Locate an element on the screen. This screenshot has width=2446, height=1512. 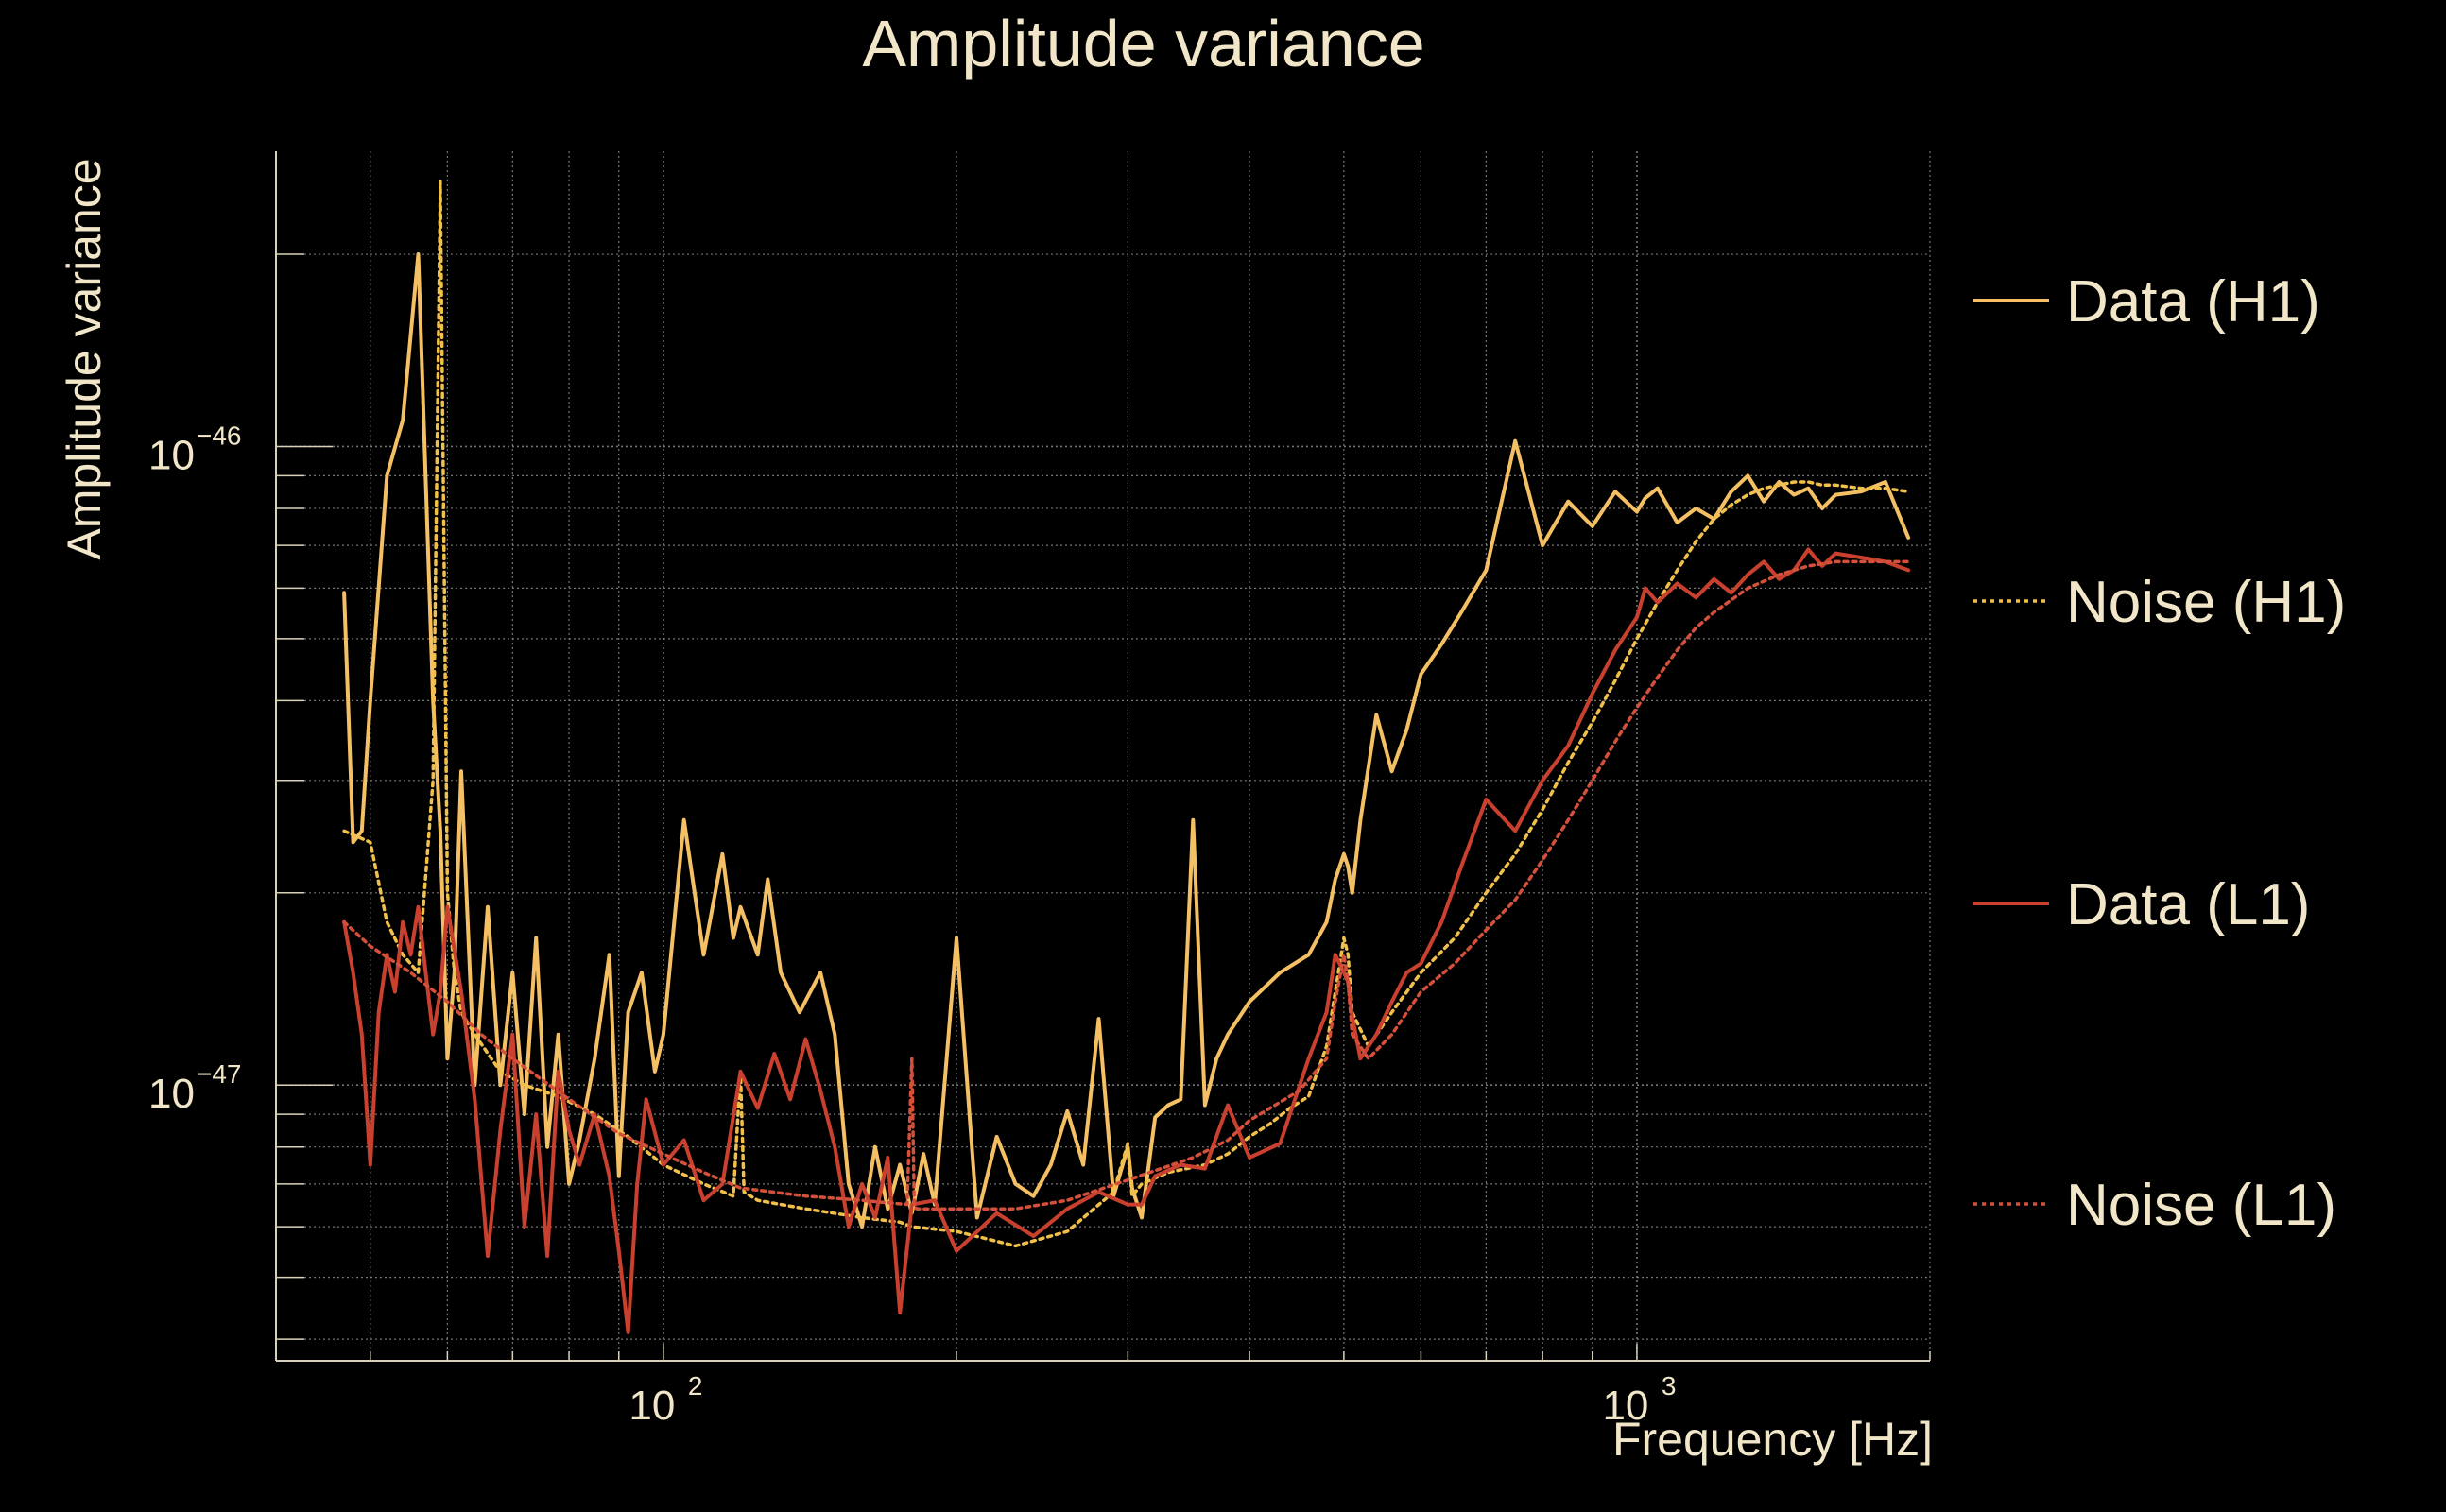
x-tick-exponent: 3 is located at coordinates (1669, 1385).